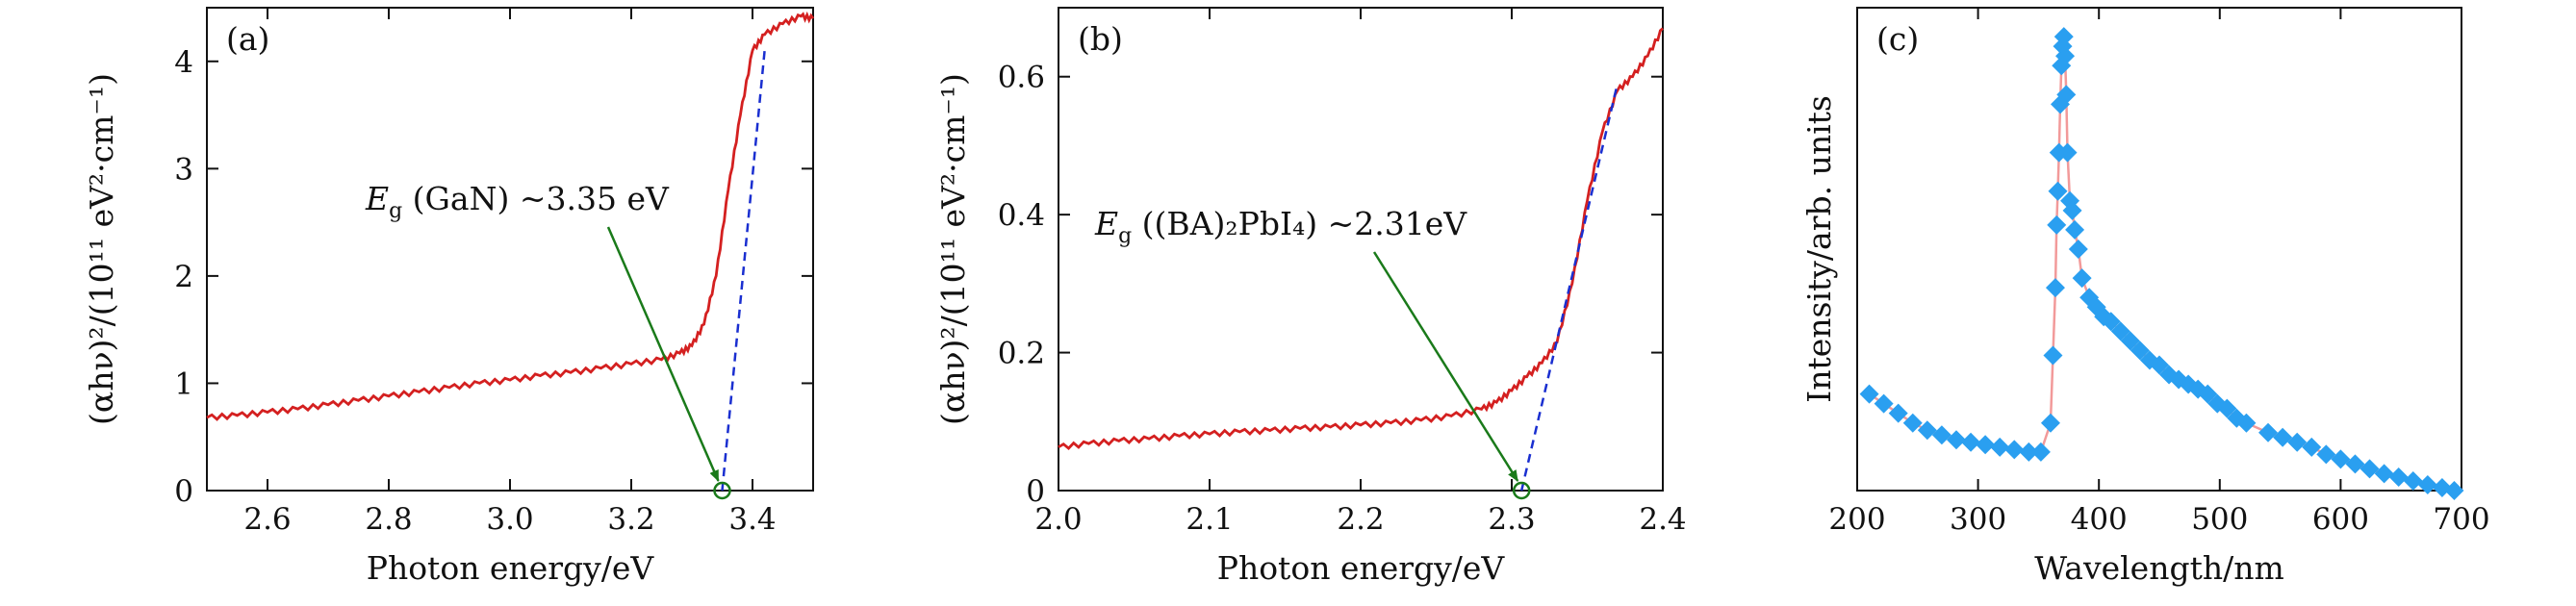 This screenshot has height=606, width=2576. Describe the element at coordinates (2159, 568) in the screenshot. I see `x-axis-title: Wavelength/nm` at that location.